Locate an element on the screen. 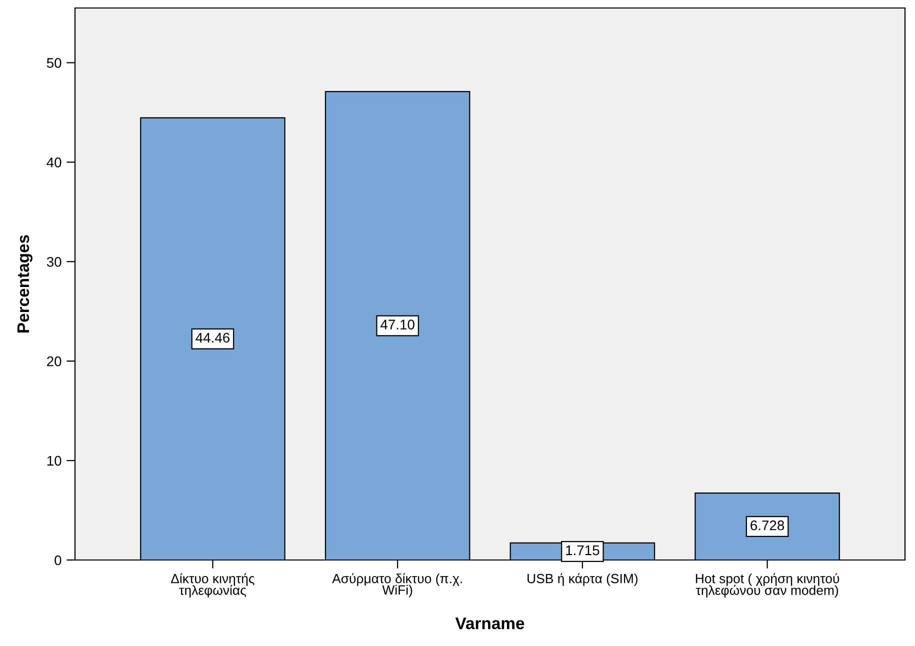 The height and width of the screenshot is (646, 915). data-label: 47.10 is located at coordinates (397, 325).